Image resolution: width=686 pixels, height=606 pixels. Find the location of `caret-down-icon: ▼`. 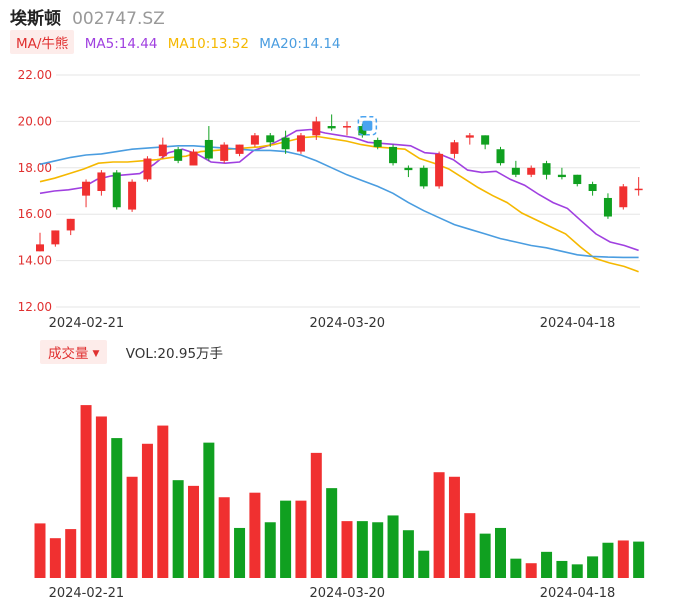

caret-down-icon: ▼ is located at coordinates (96, 354).